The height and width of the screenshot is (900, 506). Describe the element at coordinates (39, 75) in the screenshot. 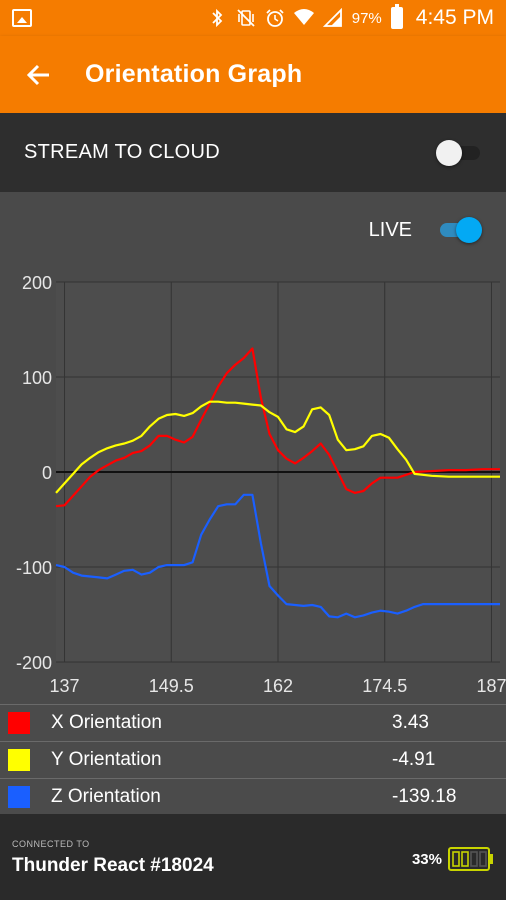

I see `arrow-left-icon` at that location.